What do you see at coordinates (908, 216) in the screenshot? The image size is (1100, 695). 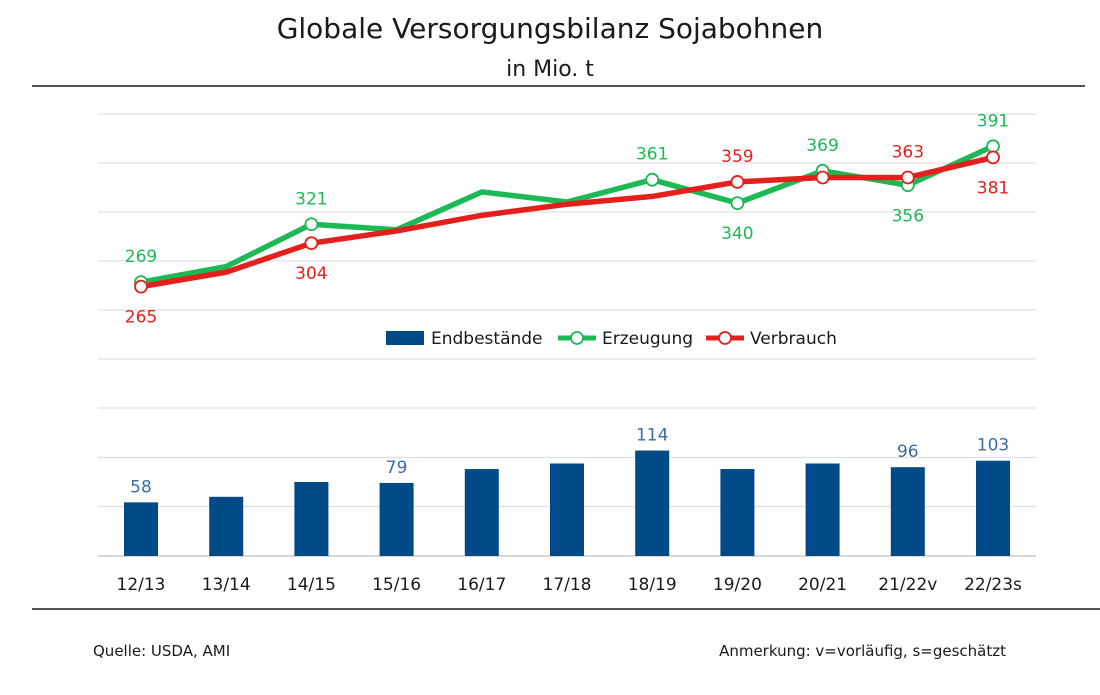 I see `line-data-label: 356` at bounding box center [908, 216].